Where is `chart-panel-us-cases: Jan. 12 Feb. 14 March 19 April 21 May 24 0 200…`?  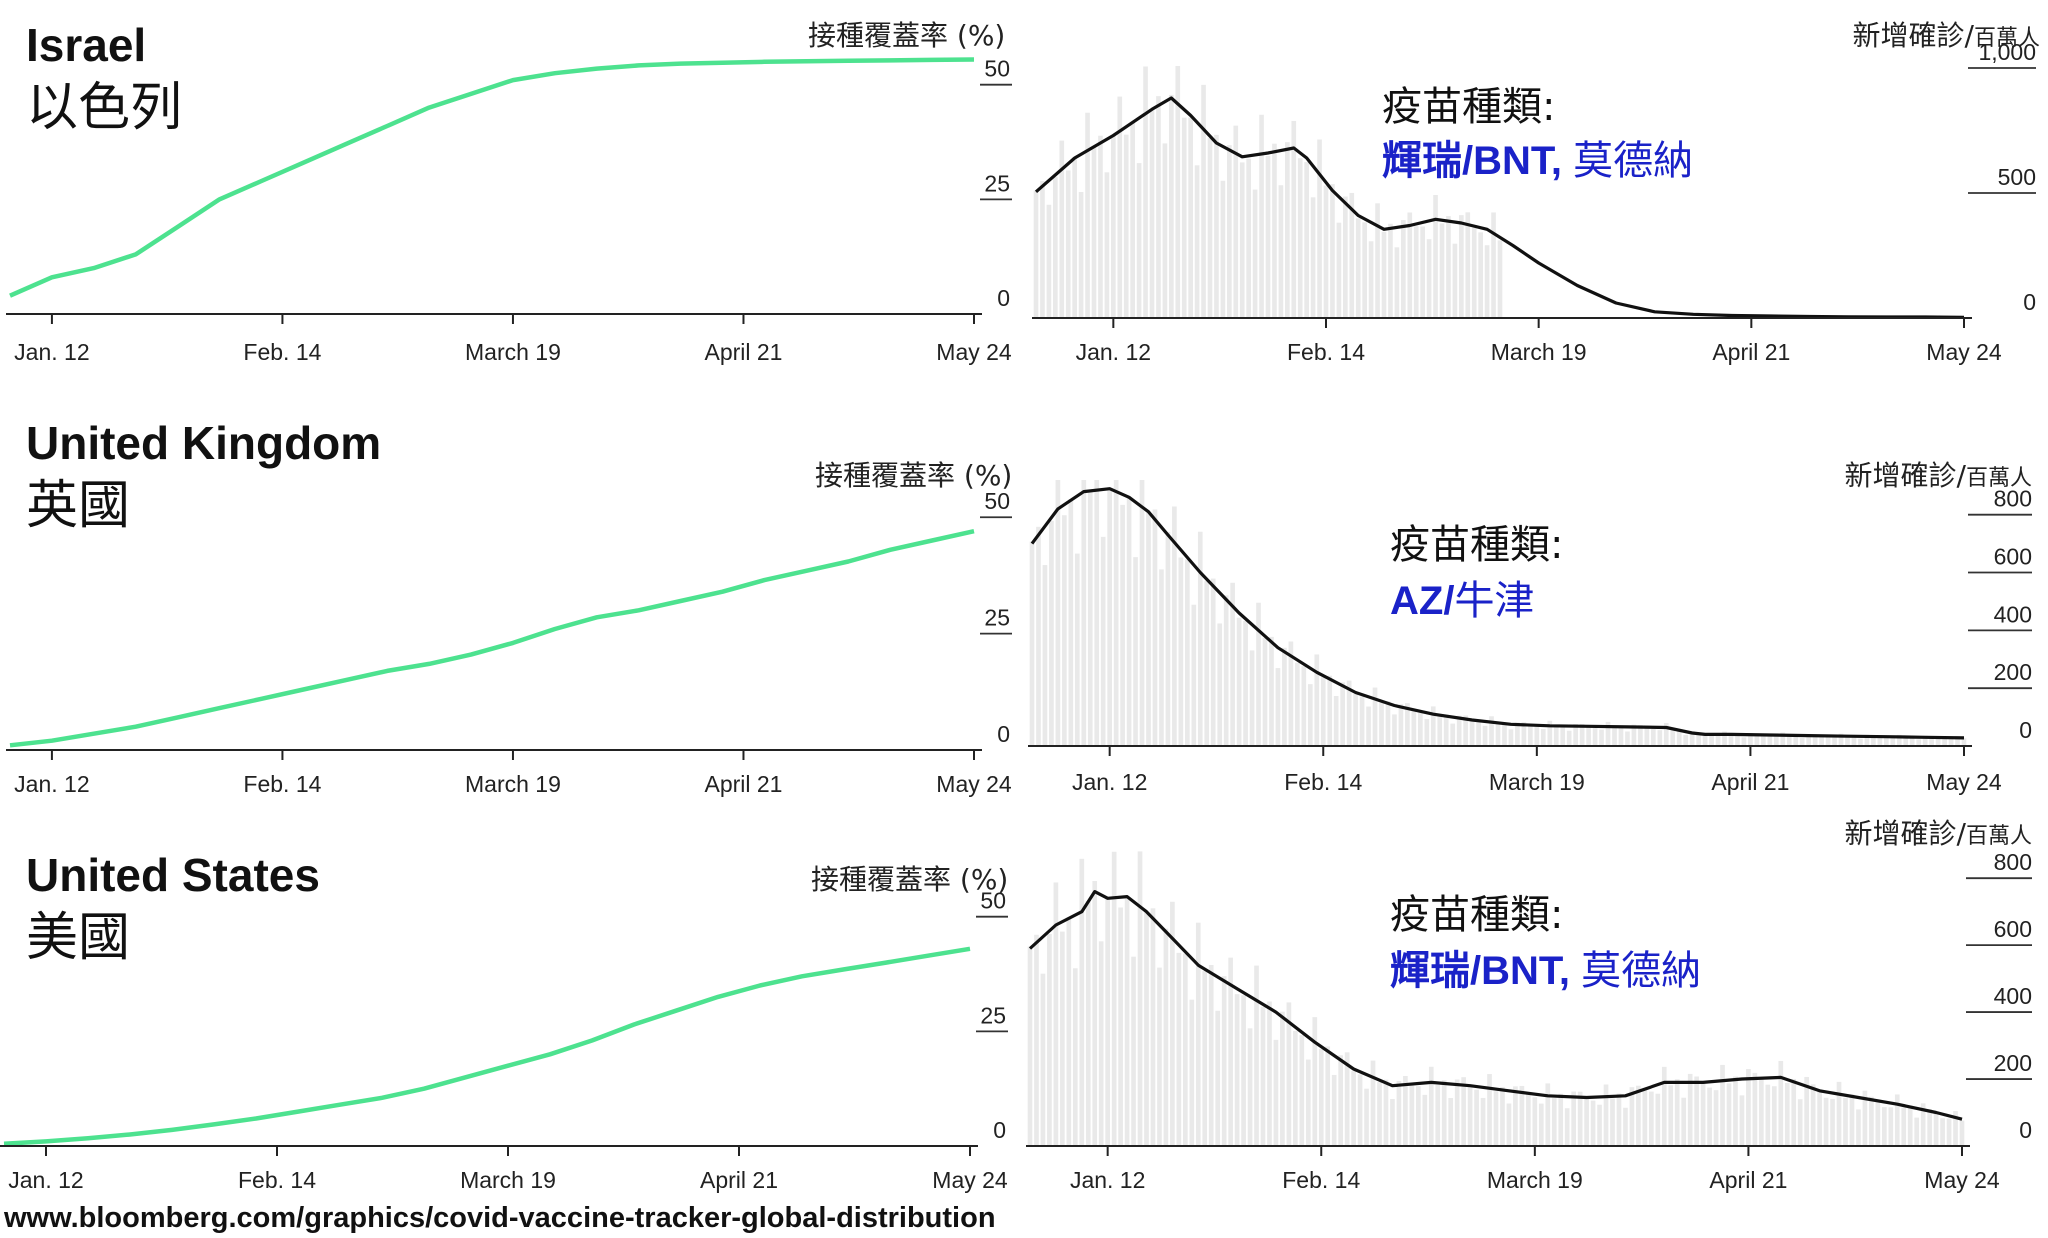
chart-panel-us-cases: Jan. 12 Feb. 14 March 19 April 21 May 24 0 200… is located at coordinates (1529, 1021).